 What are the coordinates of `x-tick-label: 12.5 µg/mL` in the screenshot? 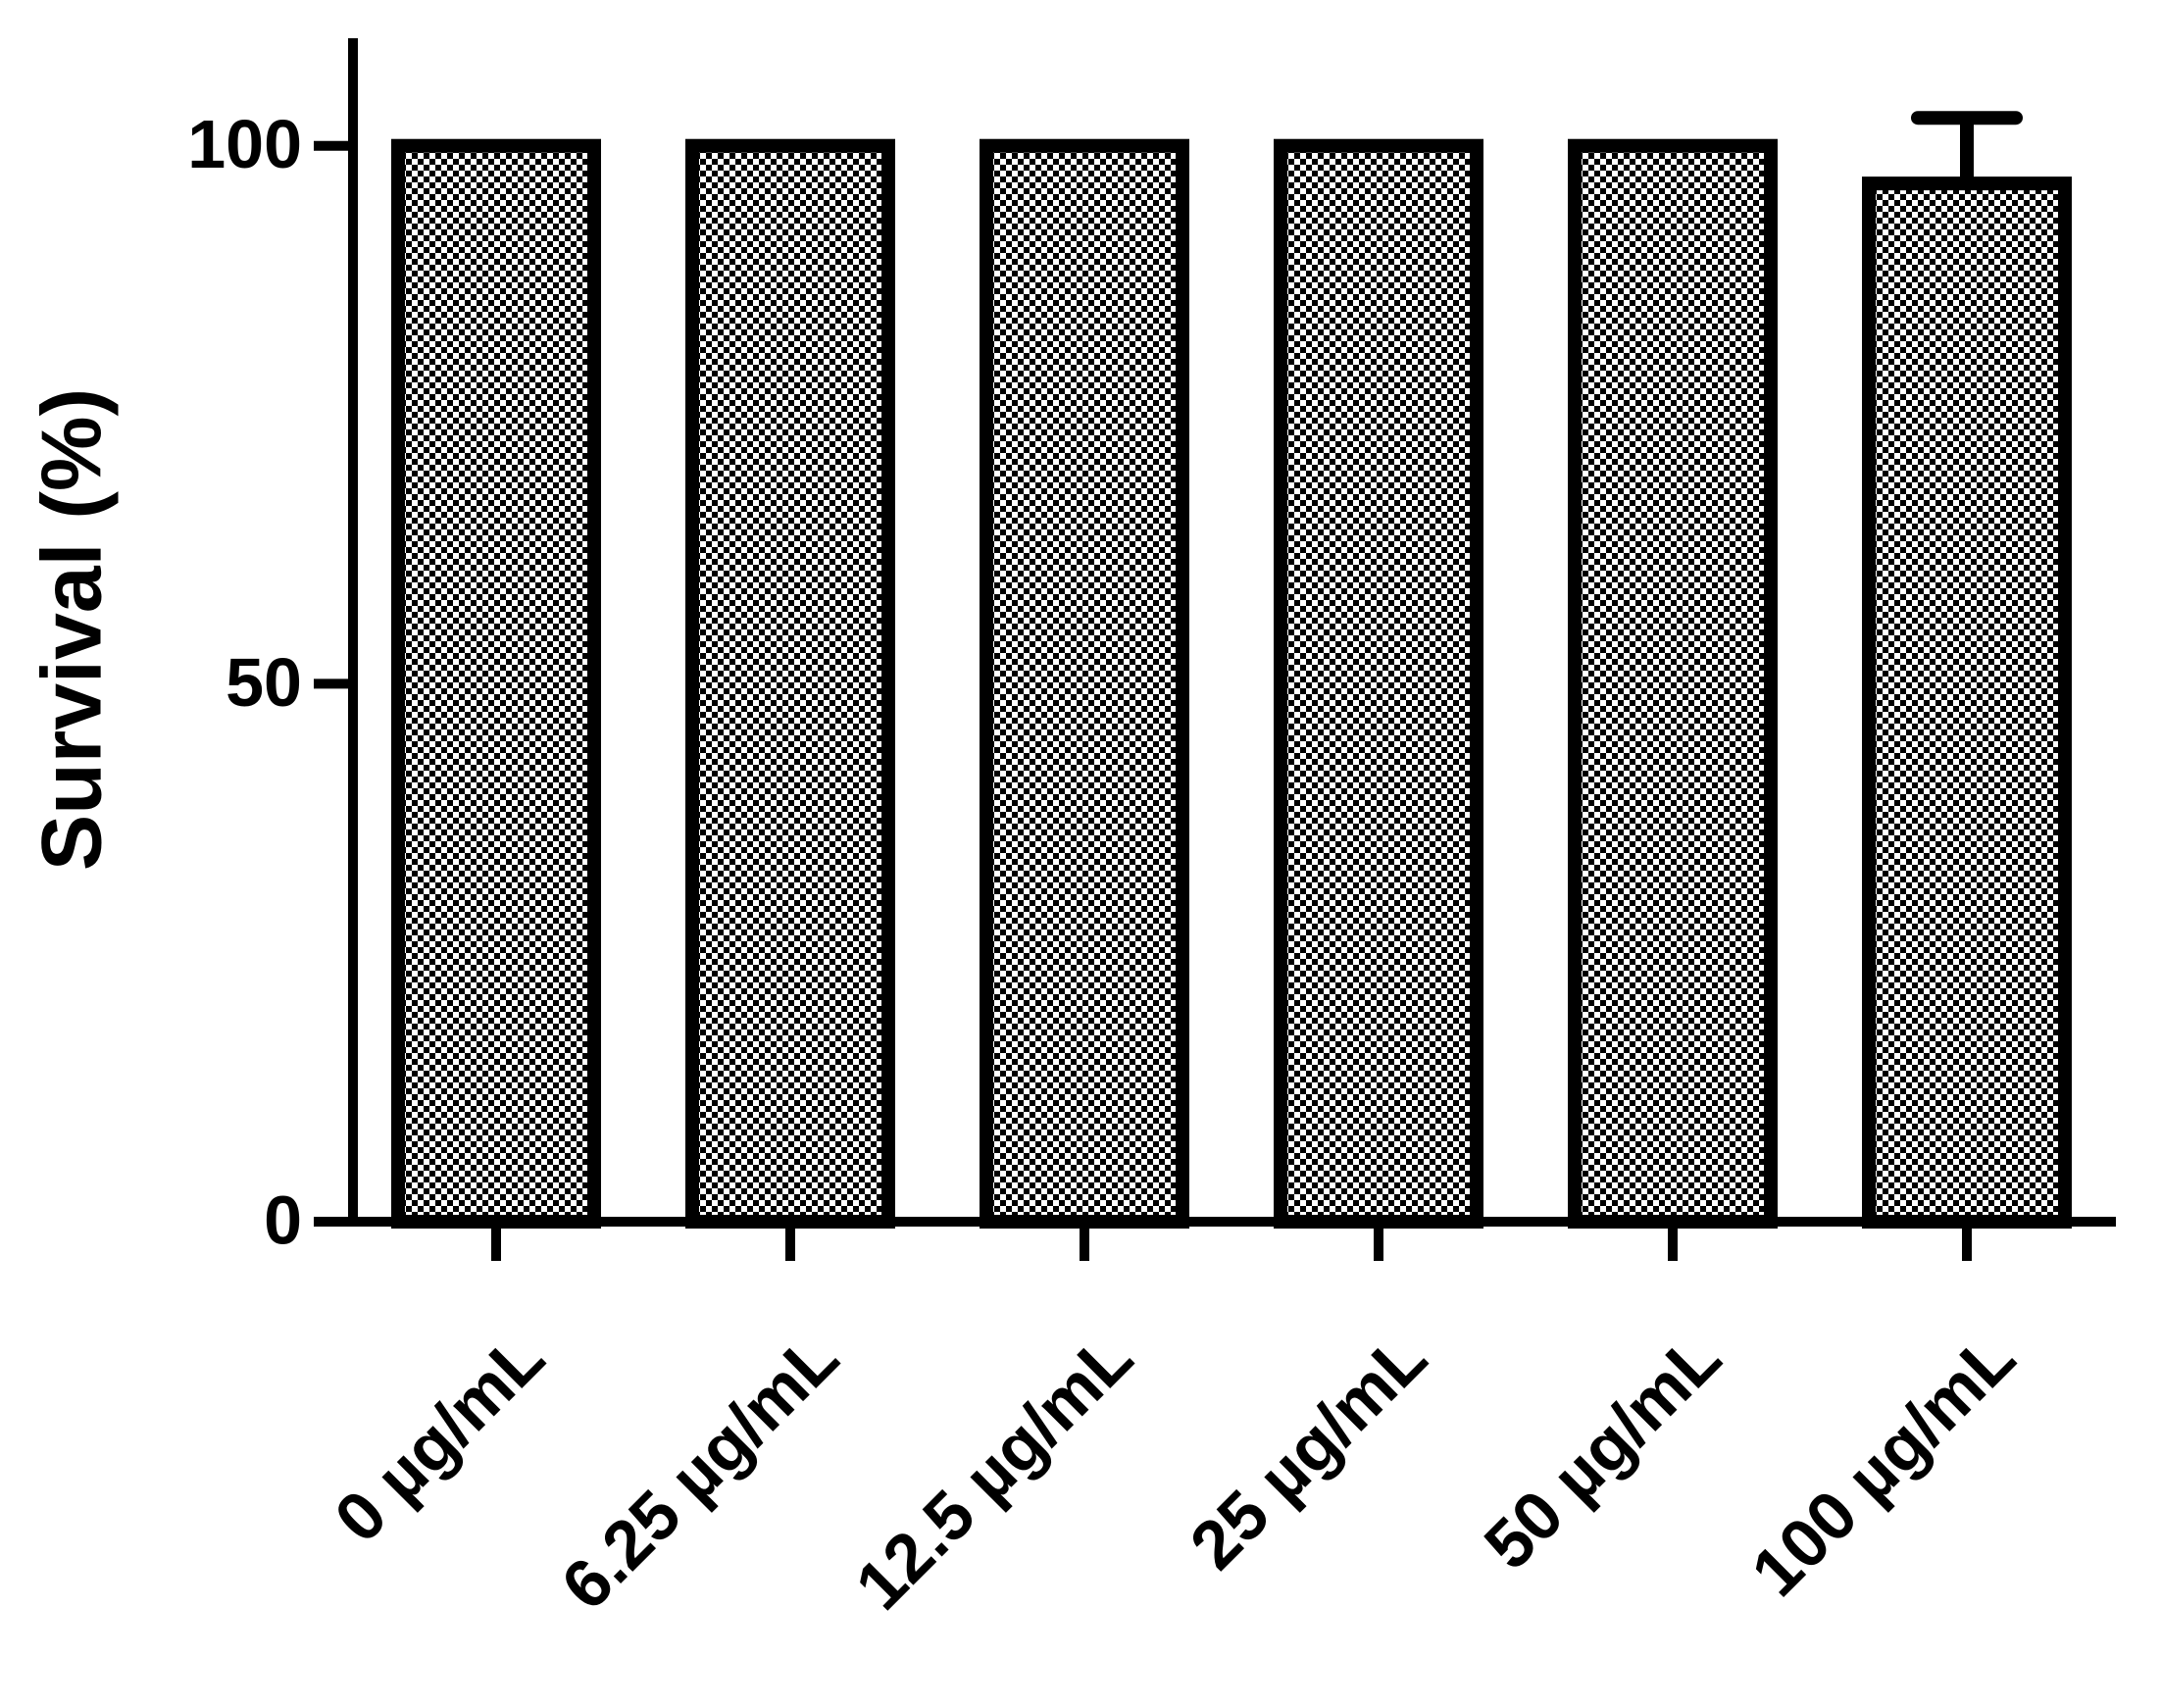 It's located at (994, 1472).